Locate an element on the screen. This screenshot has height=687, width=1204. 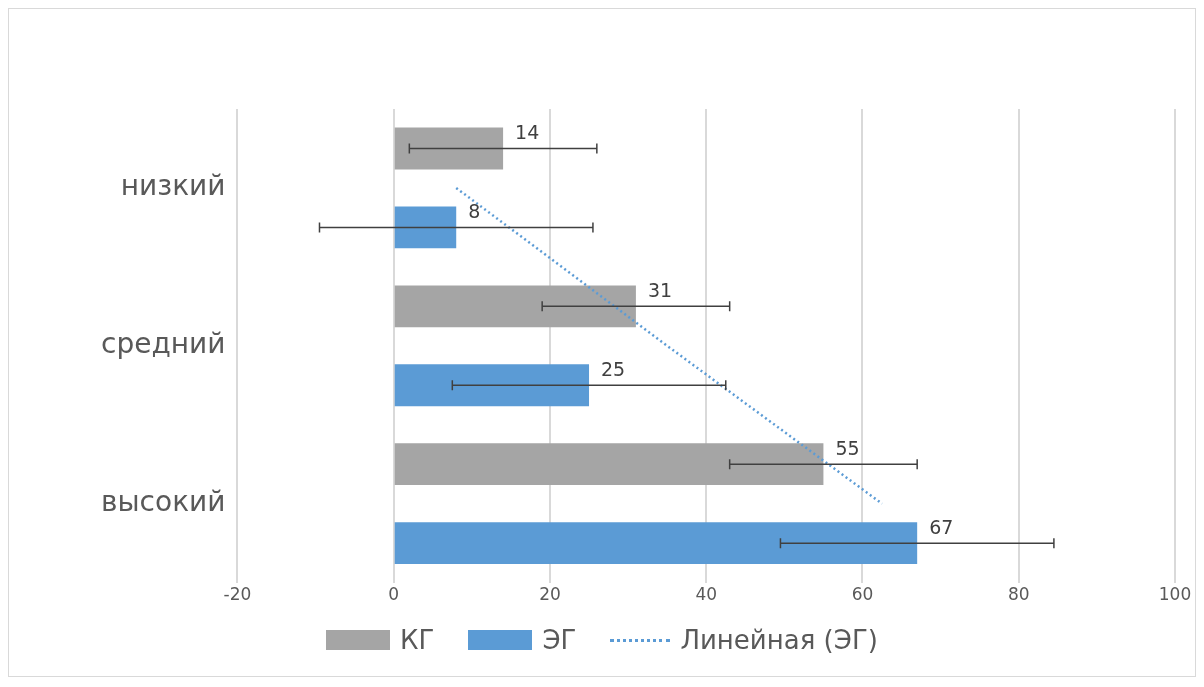
legend-label: Линейная (ЭГ) is located at coordinates (779, 640).